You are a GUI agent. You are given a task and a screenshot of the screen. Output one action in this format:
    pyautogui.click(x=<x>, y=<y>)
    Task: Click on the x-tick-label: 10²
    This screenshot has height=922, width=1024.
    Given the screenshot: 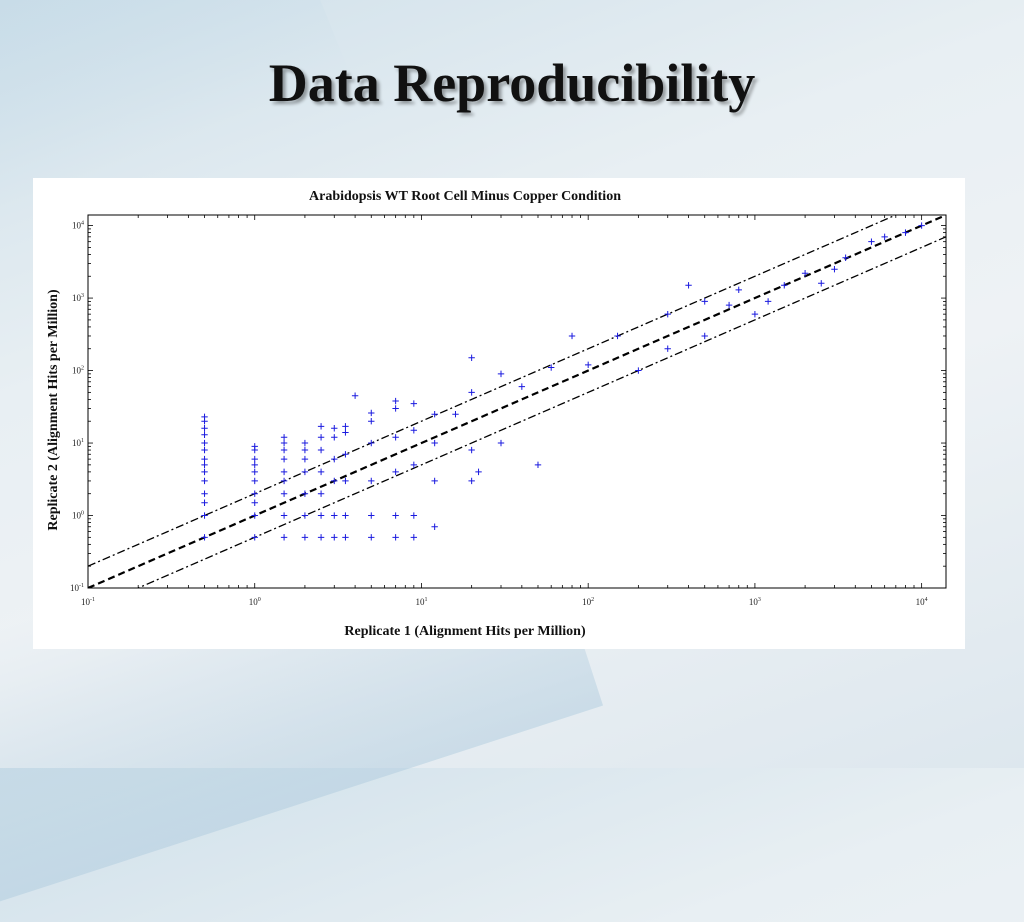 What is the action you would take?
    pyautogui.click(x=588, y=602)
    